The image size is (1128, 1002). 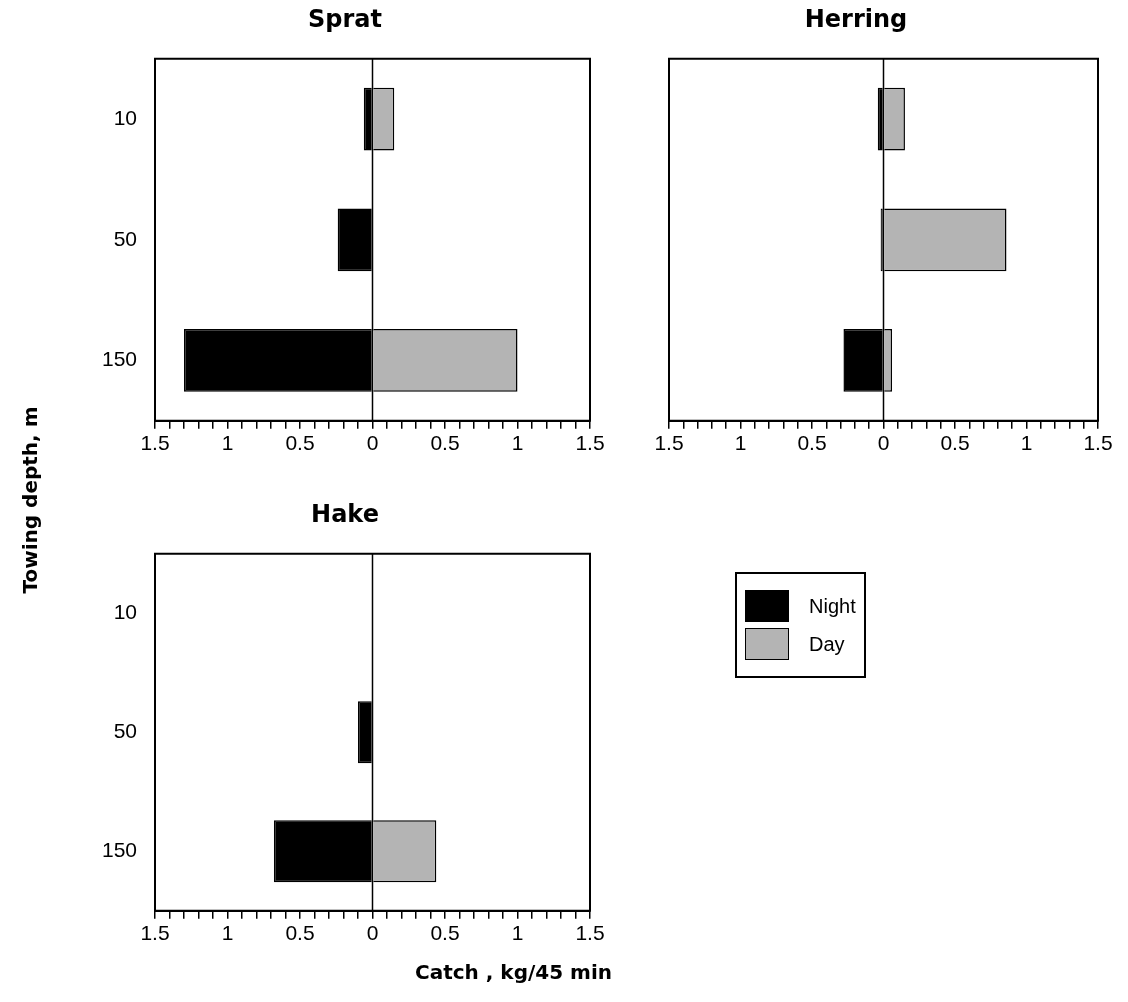 What do you see at coordinates (29, 500) in the screenshot?
I see `y-axis-title: Towing depth, m` at bounding box center [29, 500].